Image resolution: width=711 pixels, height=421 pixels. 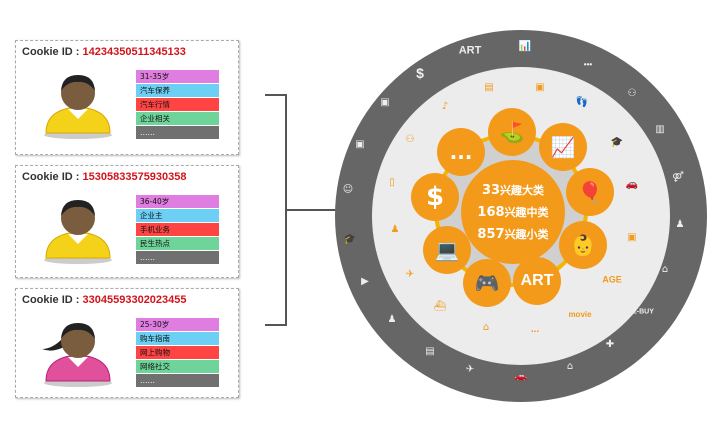 What do you see at coordinates (447, 250) in the screenshot?
I see `laptop-bubble-icon: 💻` at bounding box center [447, 250].